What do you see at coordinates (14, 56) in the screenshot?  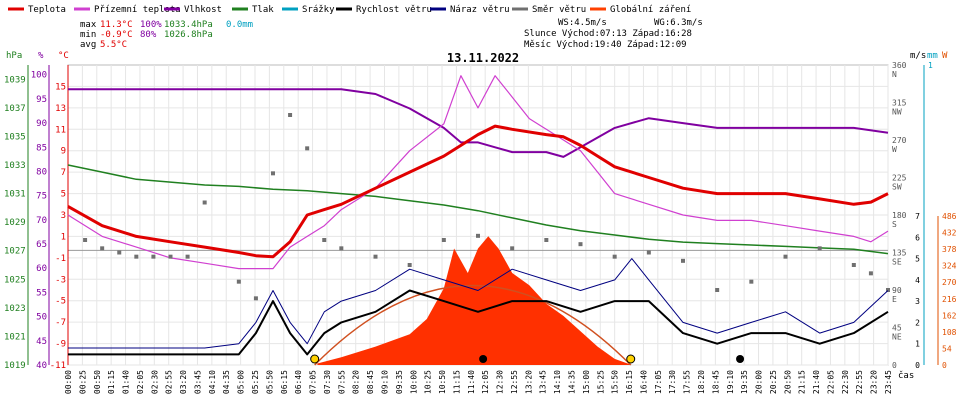 I see `unit-hpa: hPa` at bounding box center [14, 56].